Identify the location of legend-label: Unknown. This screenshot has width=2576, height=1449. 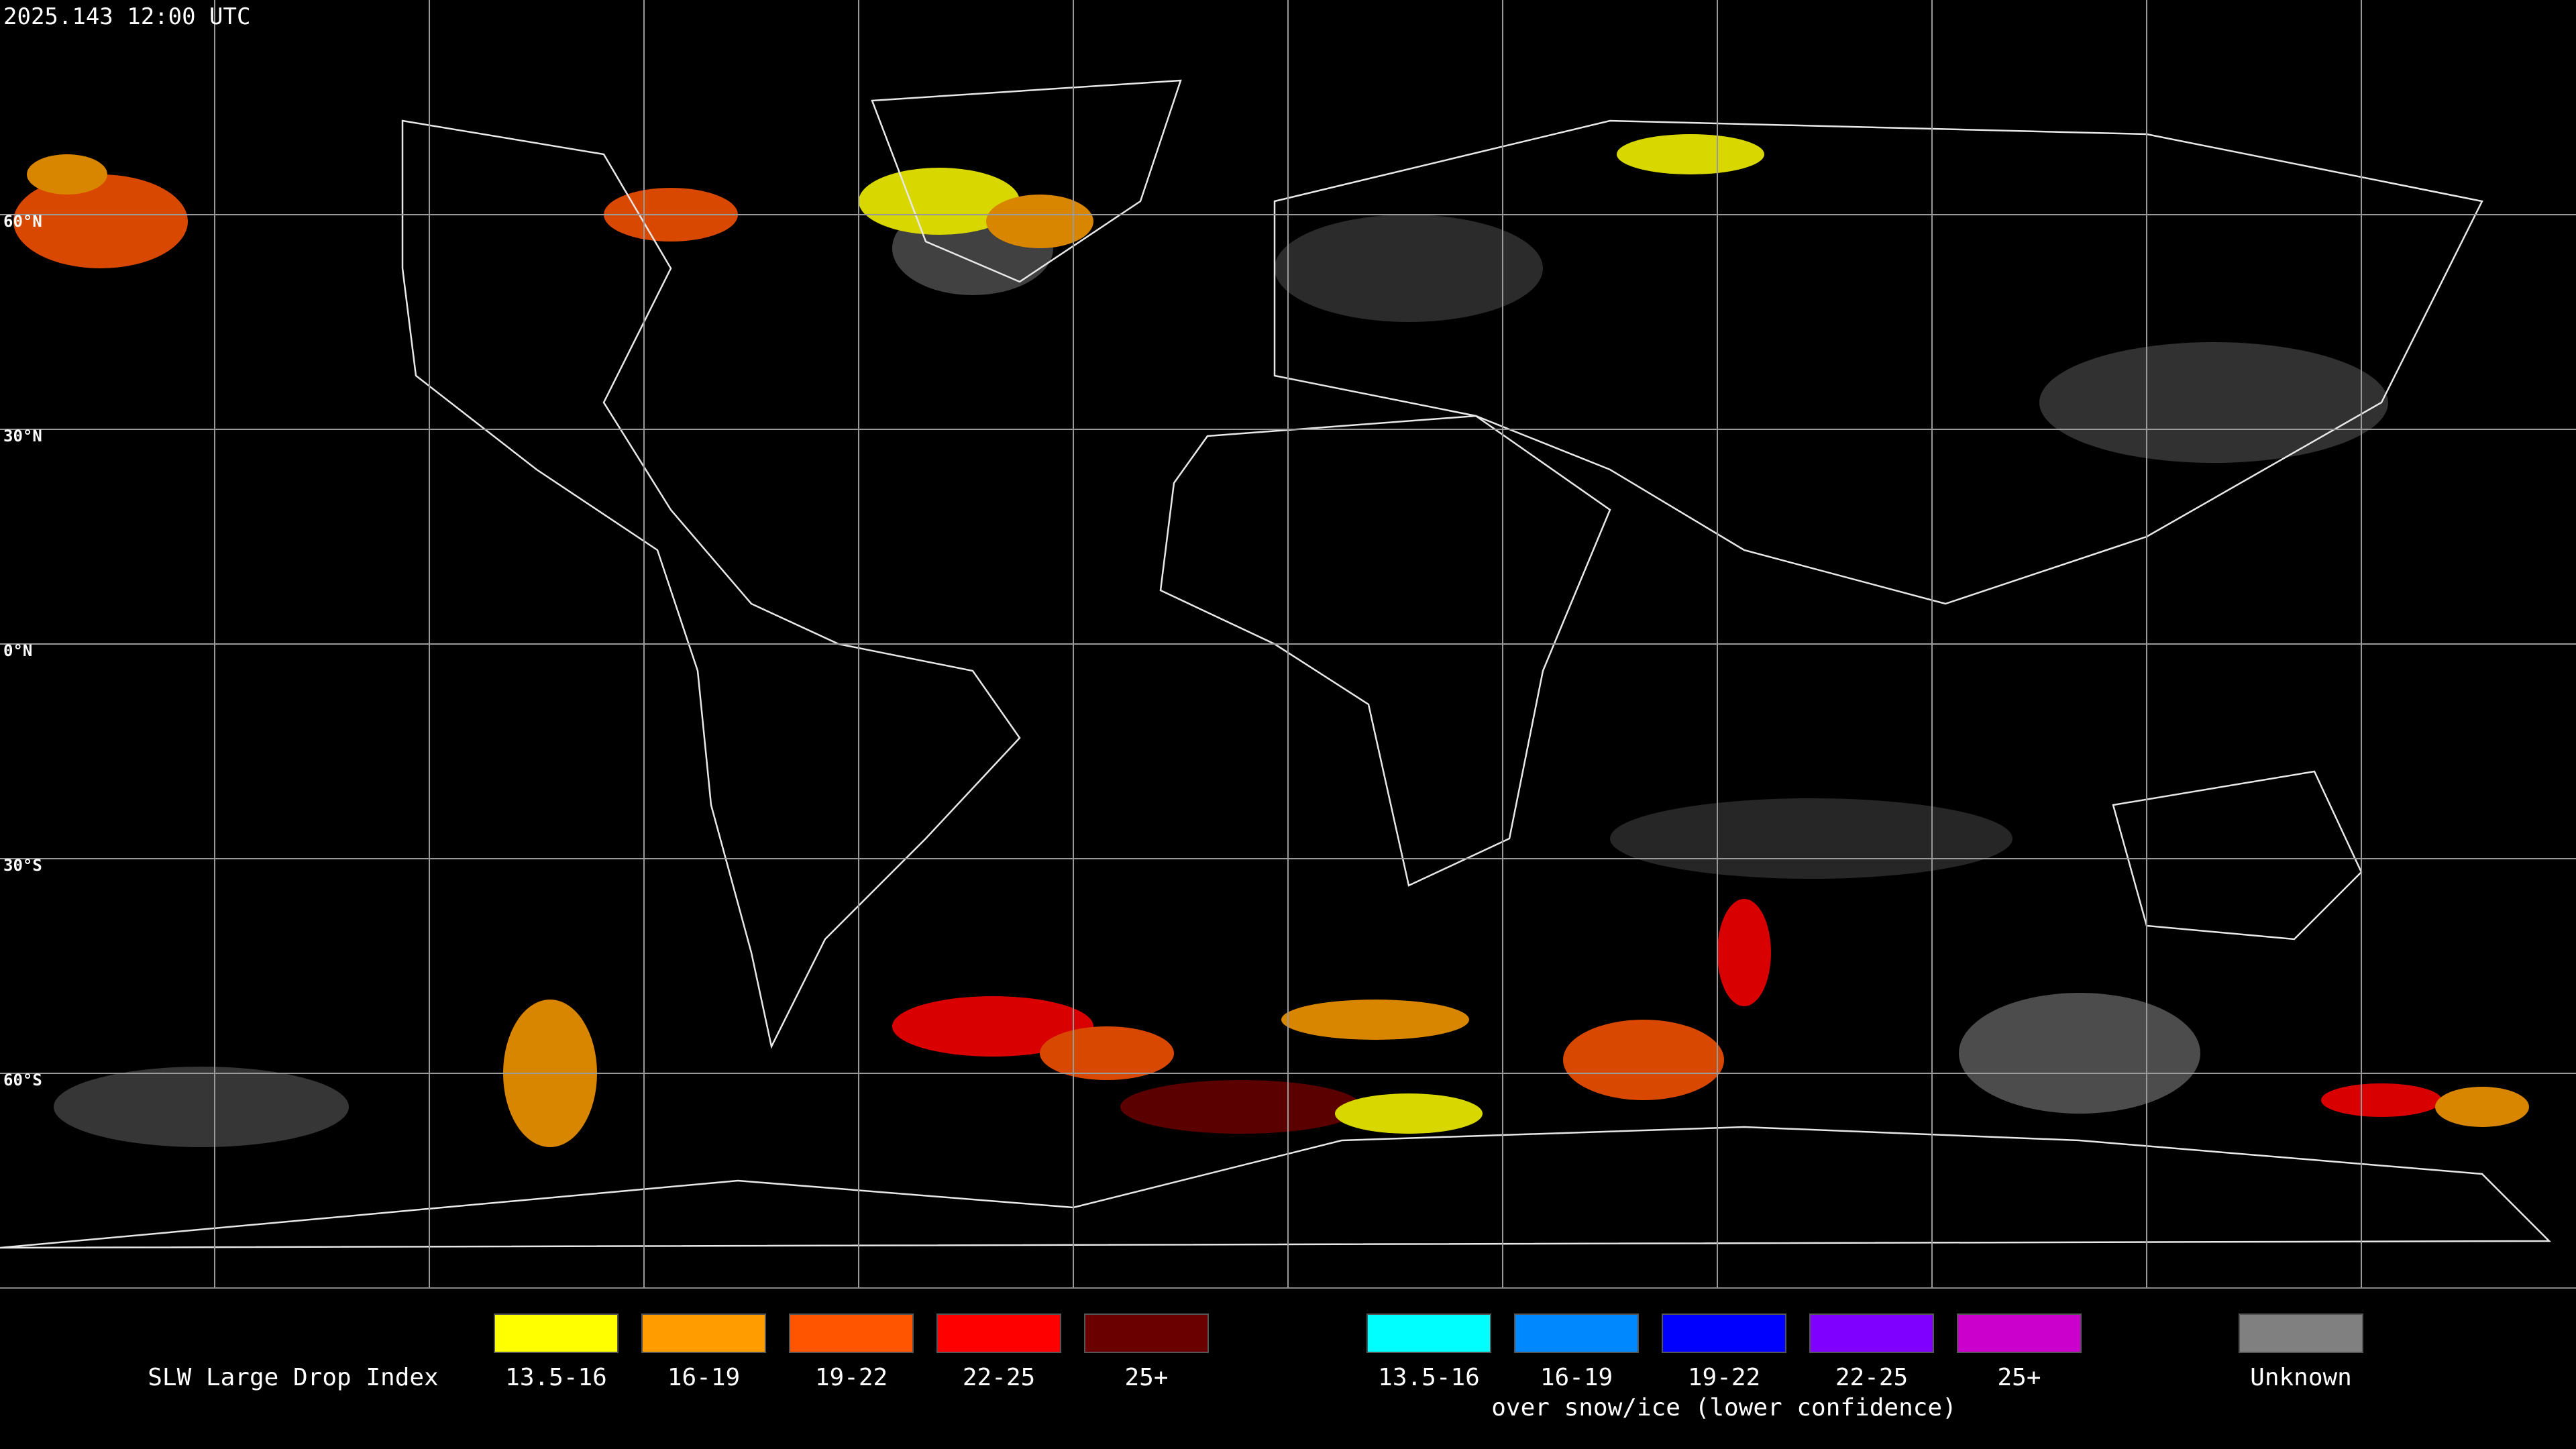
(2301, 1377).